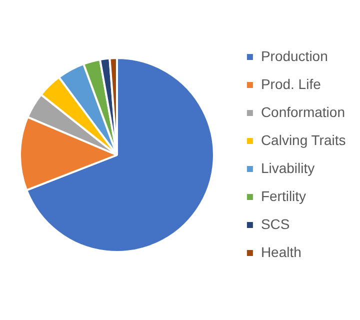  Describe the element at coordinates (302, 112) in the screenshot. I see `legend-label: Conformation` at that location.